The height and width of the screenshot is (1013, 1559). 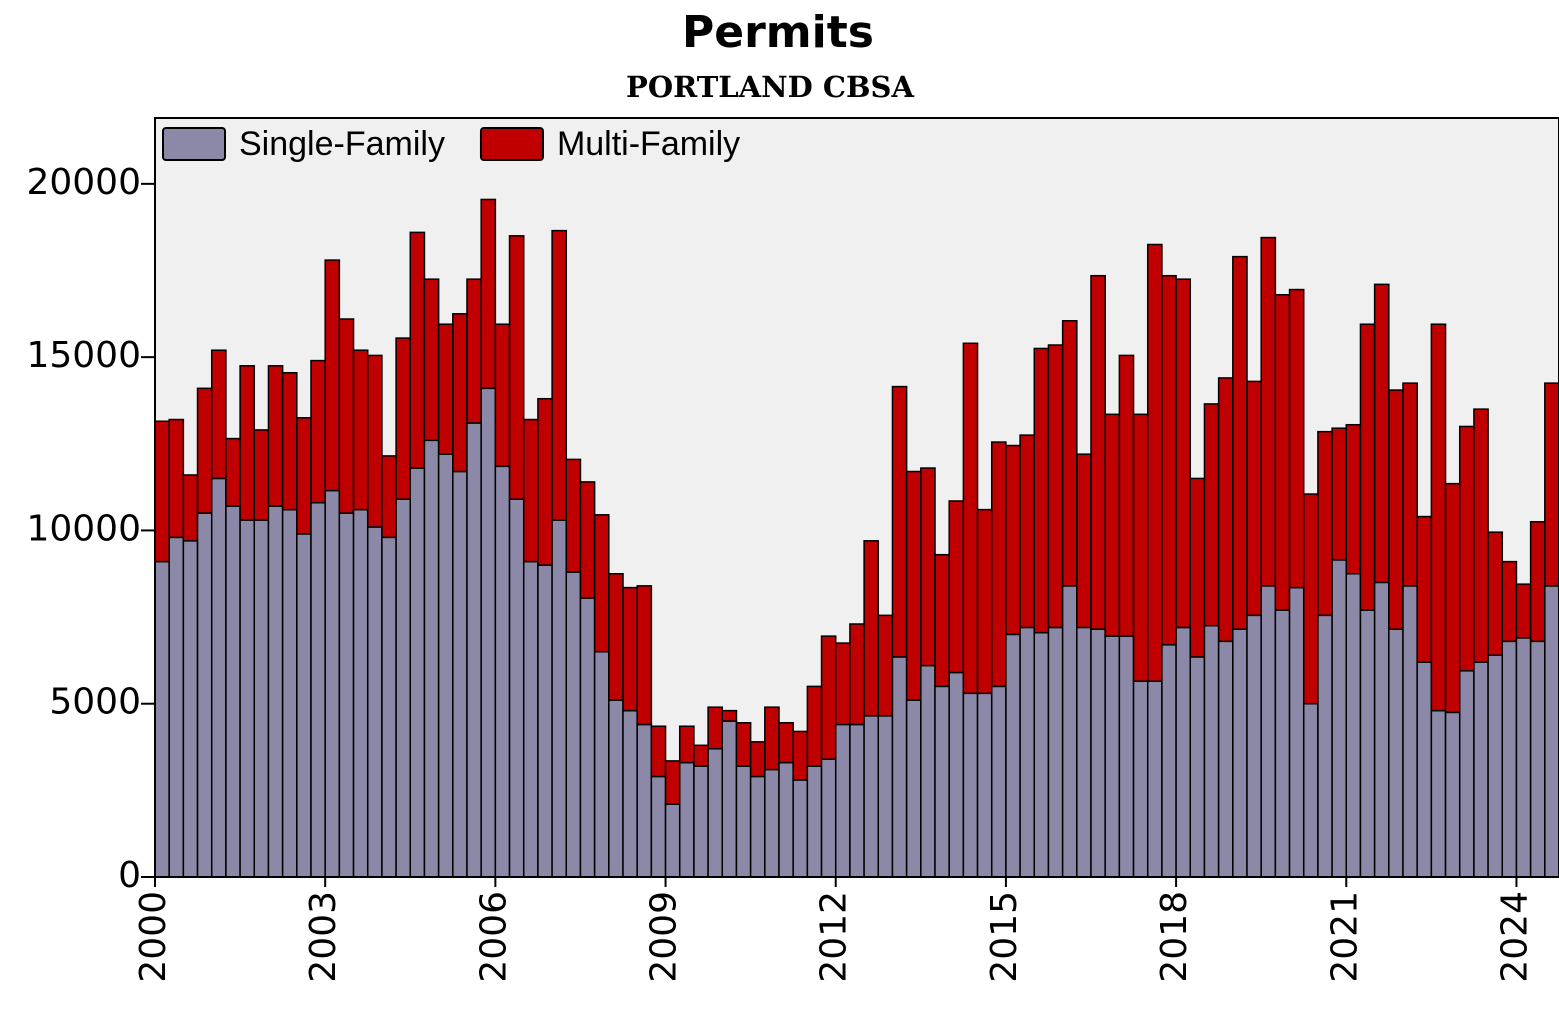 I want to click on chart-subtitle: PORTLAND CBSA, so click(x=770, y=87).